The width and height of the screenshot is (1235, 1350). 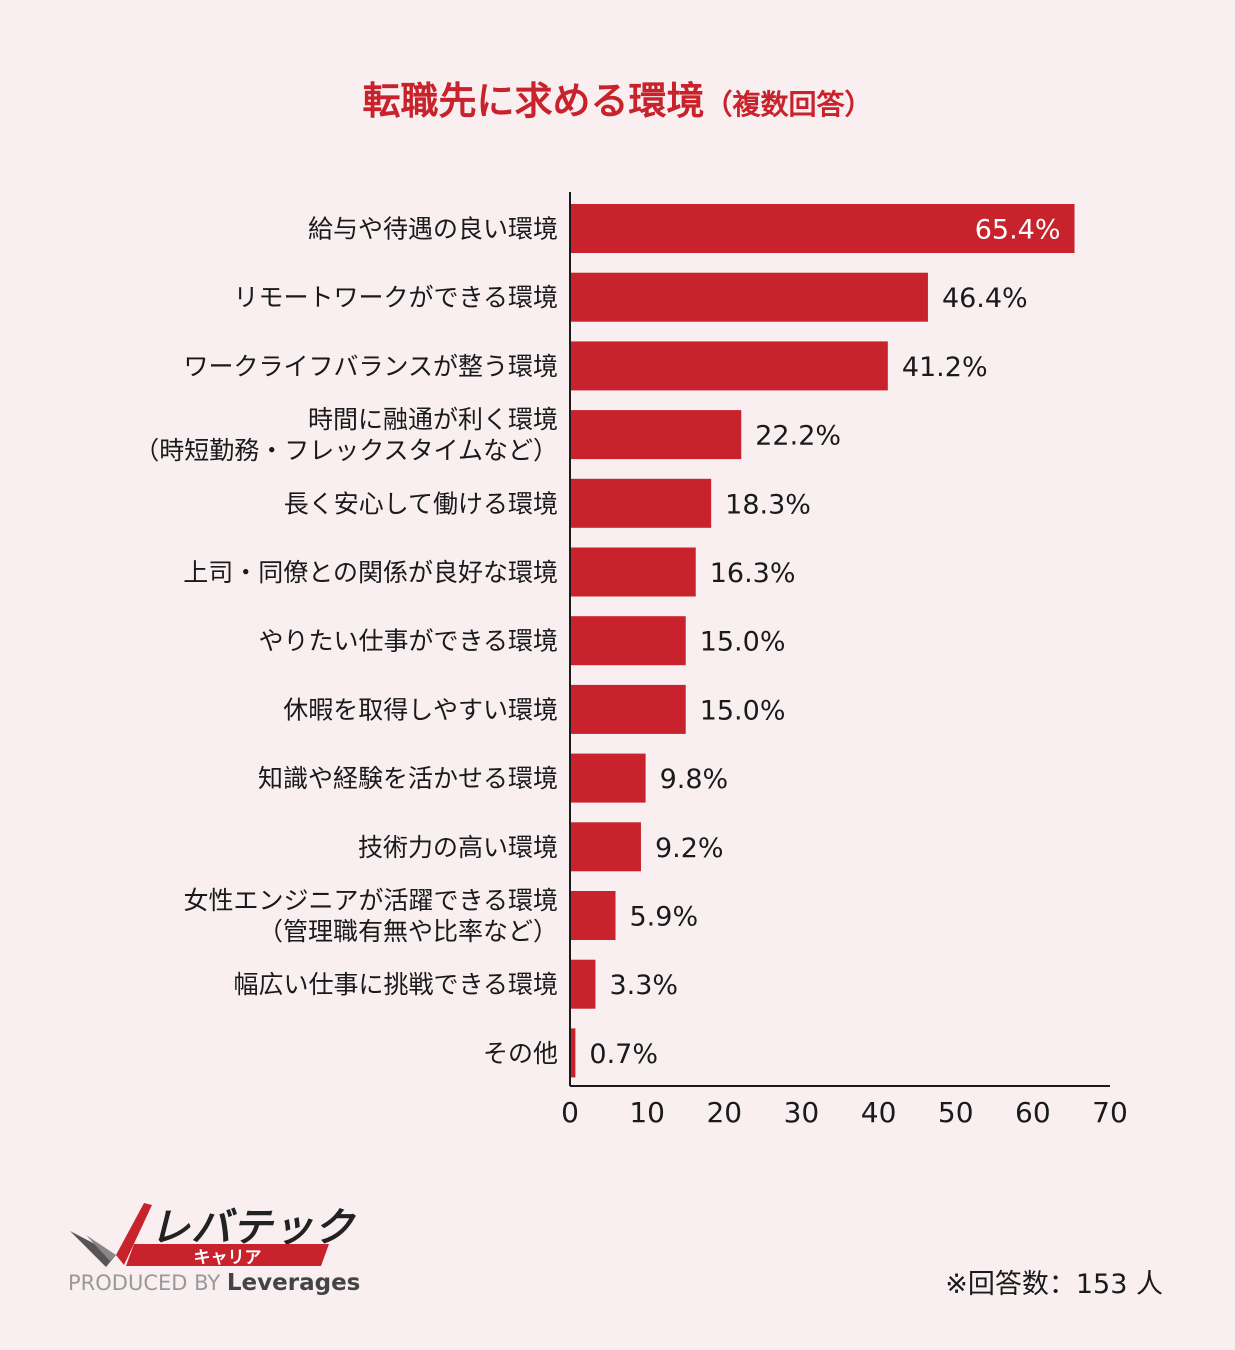 What do you see at coordinates (144, 1283) in the screenshot?
I see `produced-by-label: PRODUCED BY` at bounding box center [144, 1283].